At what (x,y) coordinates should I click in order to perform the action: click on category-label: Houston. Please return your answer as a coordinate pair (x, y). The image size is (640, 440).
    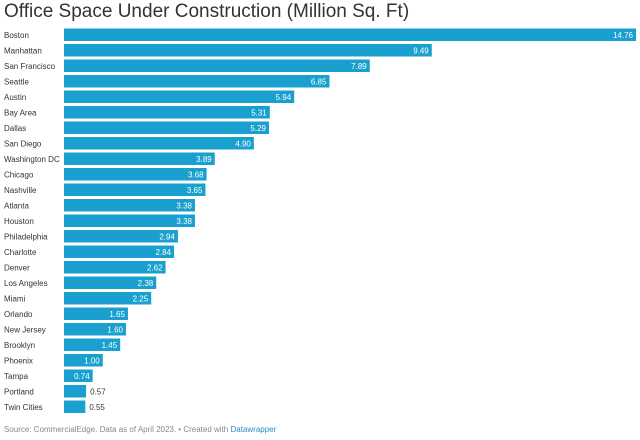
    Looking at the image, I should click on (19, 221).